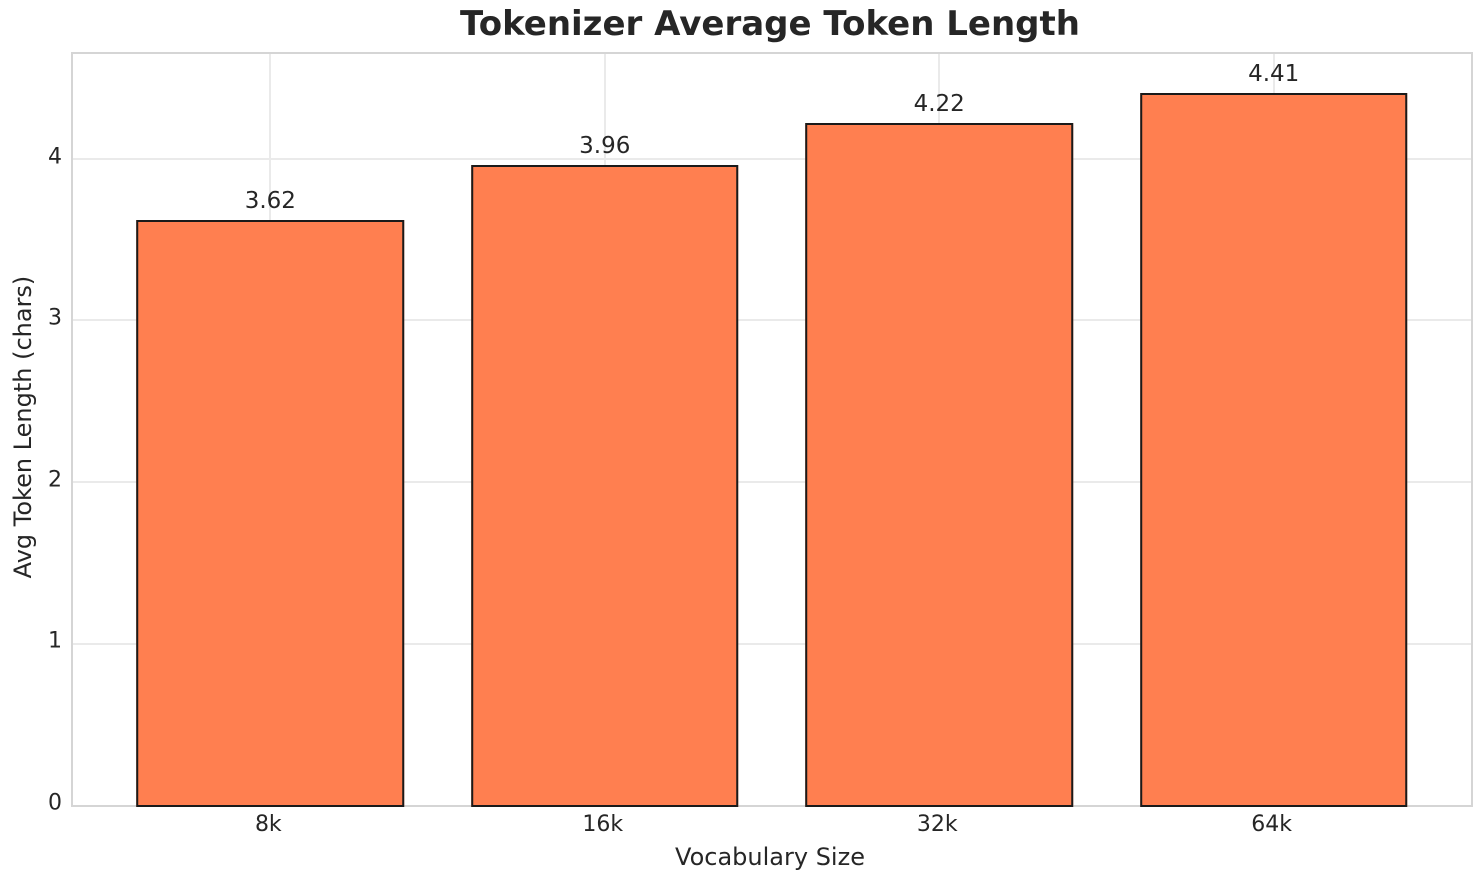 This screenshot has width=1483, height=885. I want to click on y-tick-label: 4, so click(55, 157).